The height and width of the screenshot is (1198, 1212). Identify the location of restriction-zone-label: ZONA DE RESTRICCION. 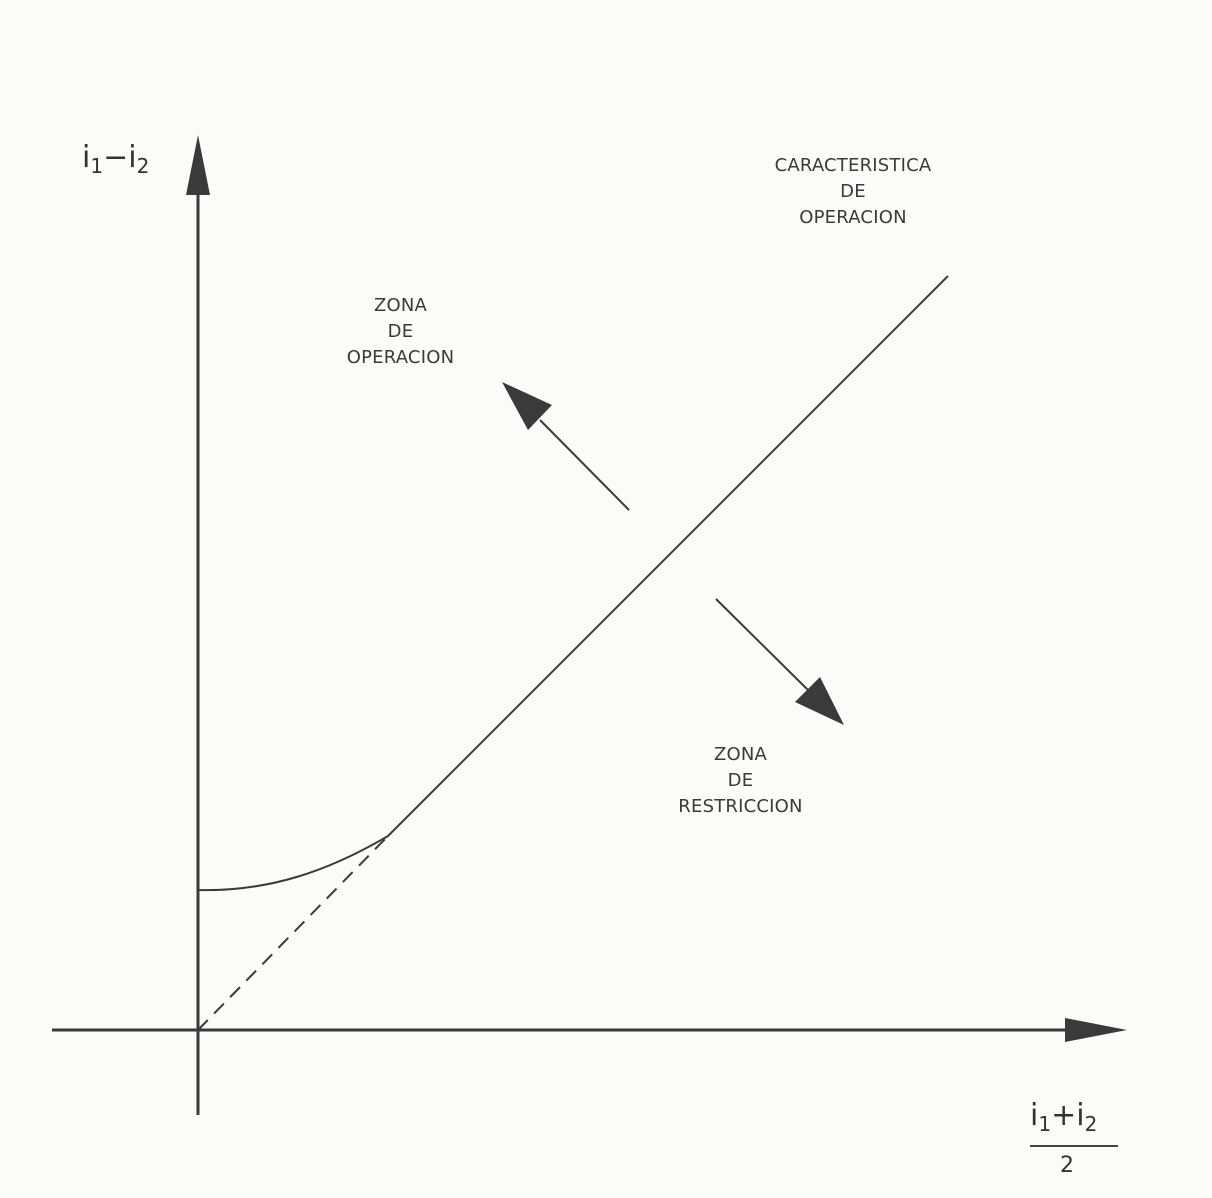
(740, 781).